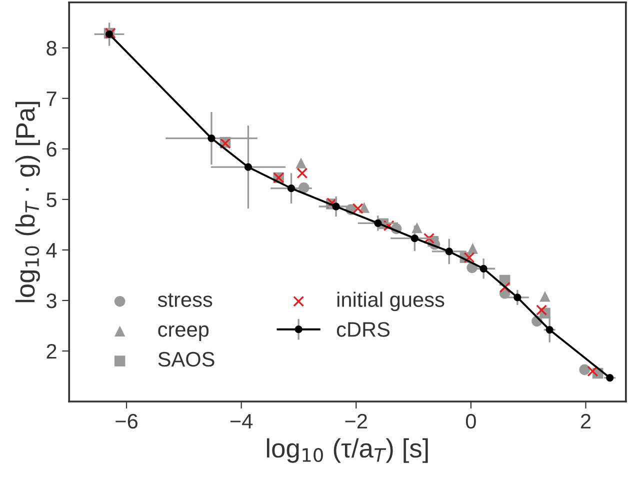 The width and height of the screenshot is (640, 478). I want to click on legend-label: creep, so click(183, 333).